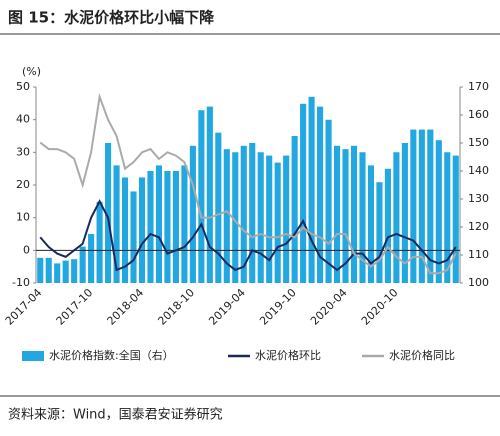  What do you see at coordinates (227, 307) in the screenshot?
I see `x-tick-label: 2019-04` at bounding box center [227, 307].